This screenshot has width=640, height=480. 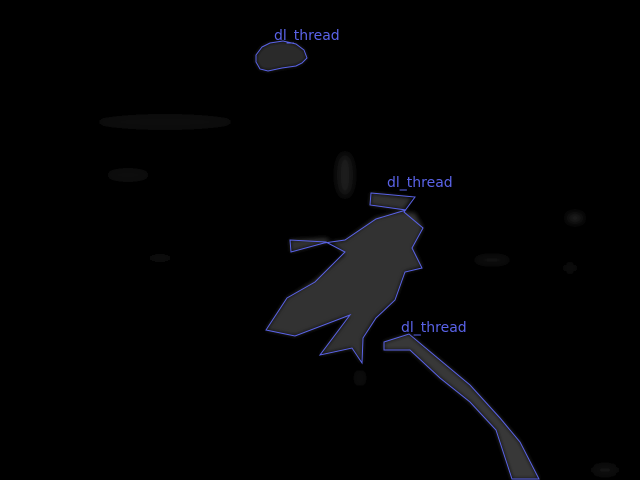 I want to click on annotation-region-3: dl_thread, so click(x=461, y=400).